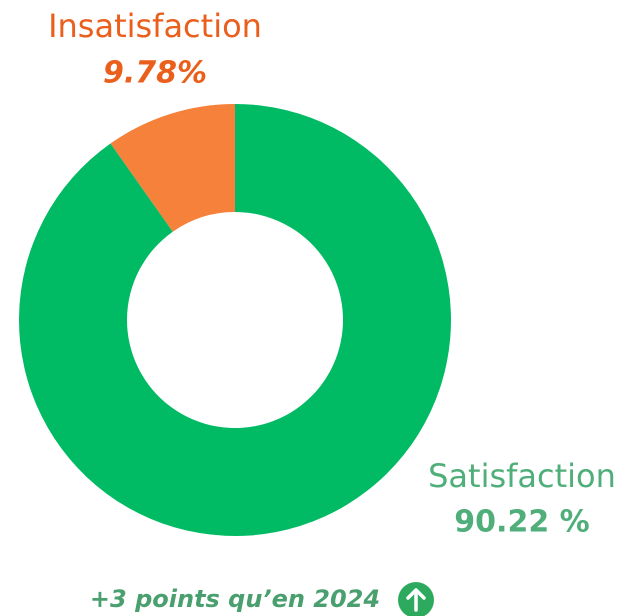 This screenshot has width=627, height=616. What do you see at coordinates (172, 168) in the screenshot?
I see `donut-slice` at bounding box center [172, 168].